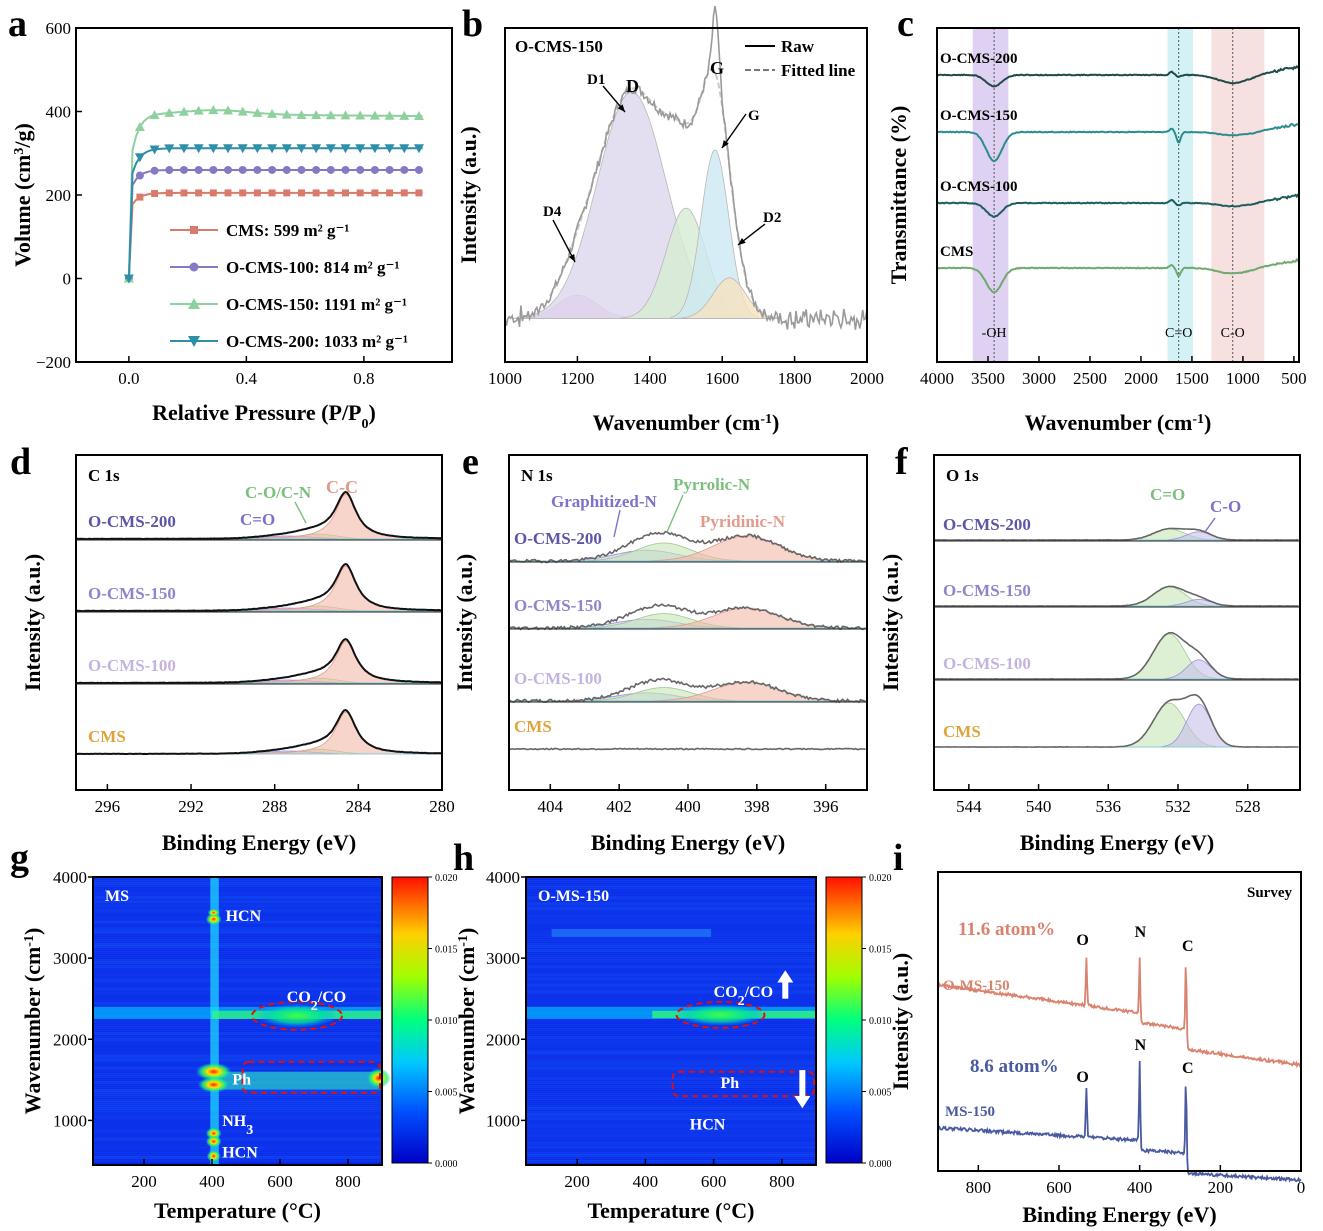 This screenshot has height=1231, width=1323. What do you see at coordinates (880, 950) in the screenshot?
I see `colorbar-tick-label: 0.015` at bounding box center [880, 950].